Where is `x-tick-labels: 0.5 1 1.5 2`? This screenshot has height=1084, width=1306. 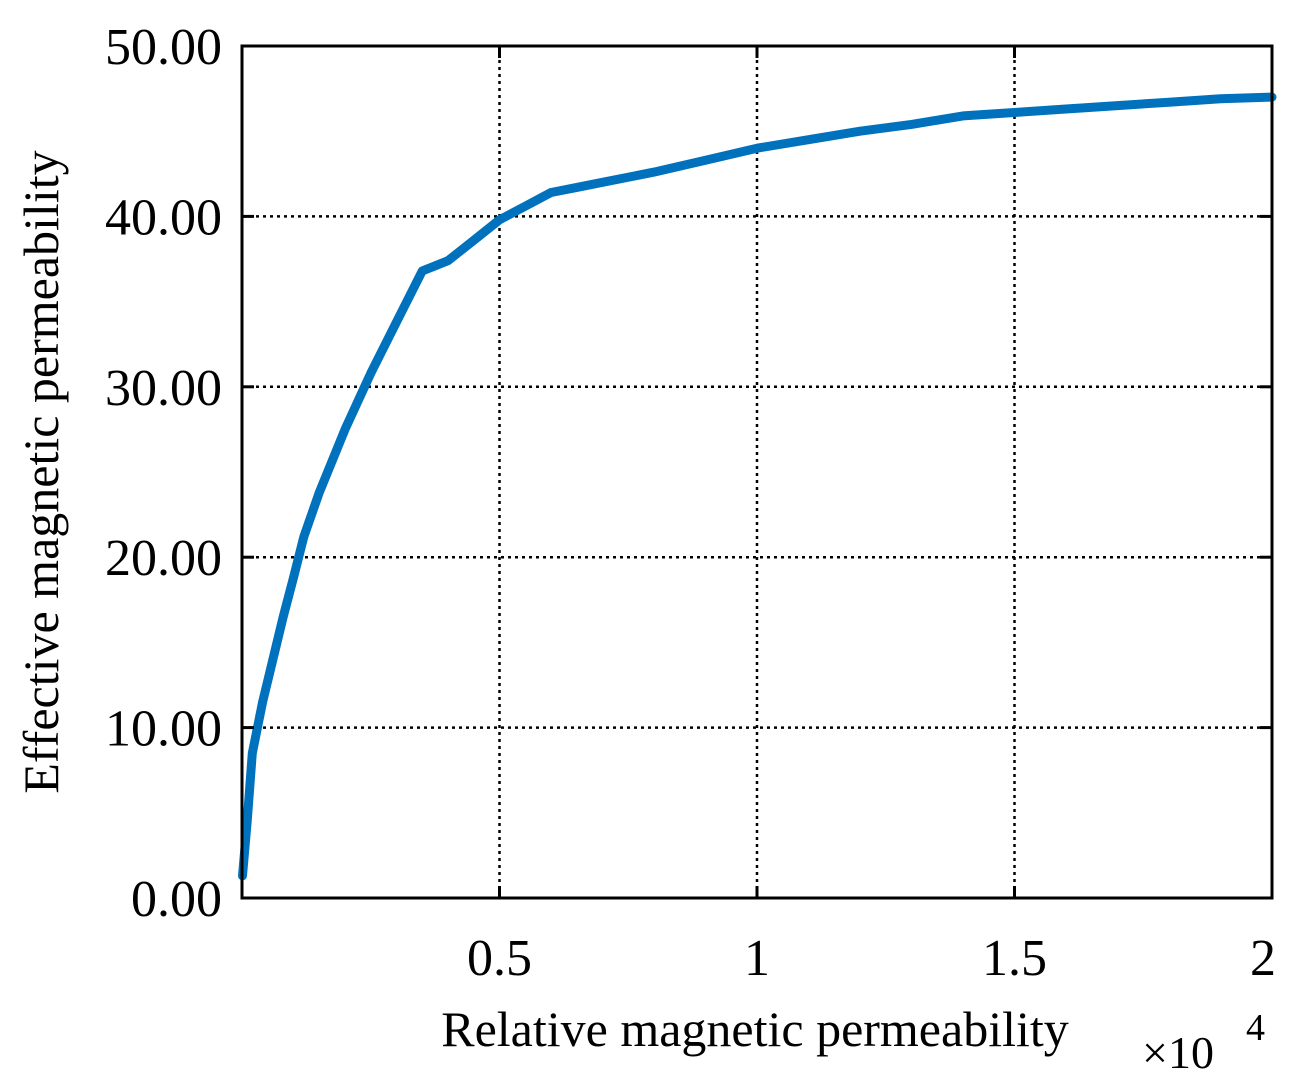 x-tick-labels: 0.5 1 1.5 2 is located at coordinates (871, 958).